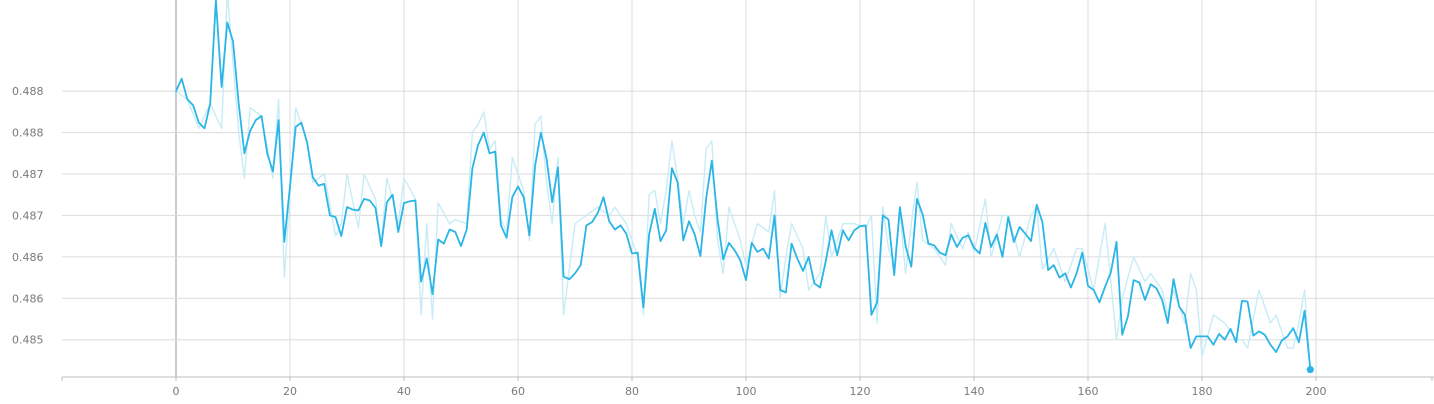 Image resolution: width=1434 pixels, height=404 pixels. I want to click on x-tick-label: 100, so click(746, 391).